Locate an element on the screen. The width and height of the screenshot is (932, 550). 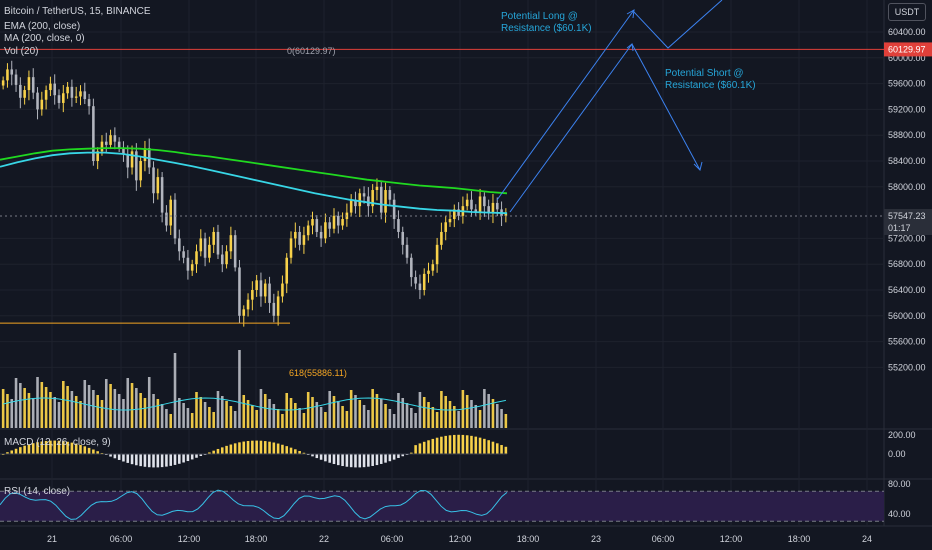
price-tick-label: 56400.00 is located at coordinates (907, 290).